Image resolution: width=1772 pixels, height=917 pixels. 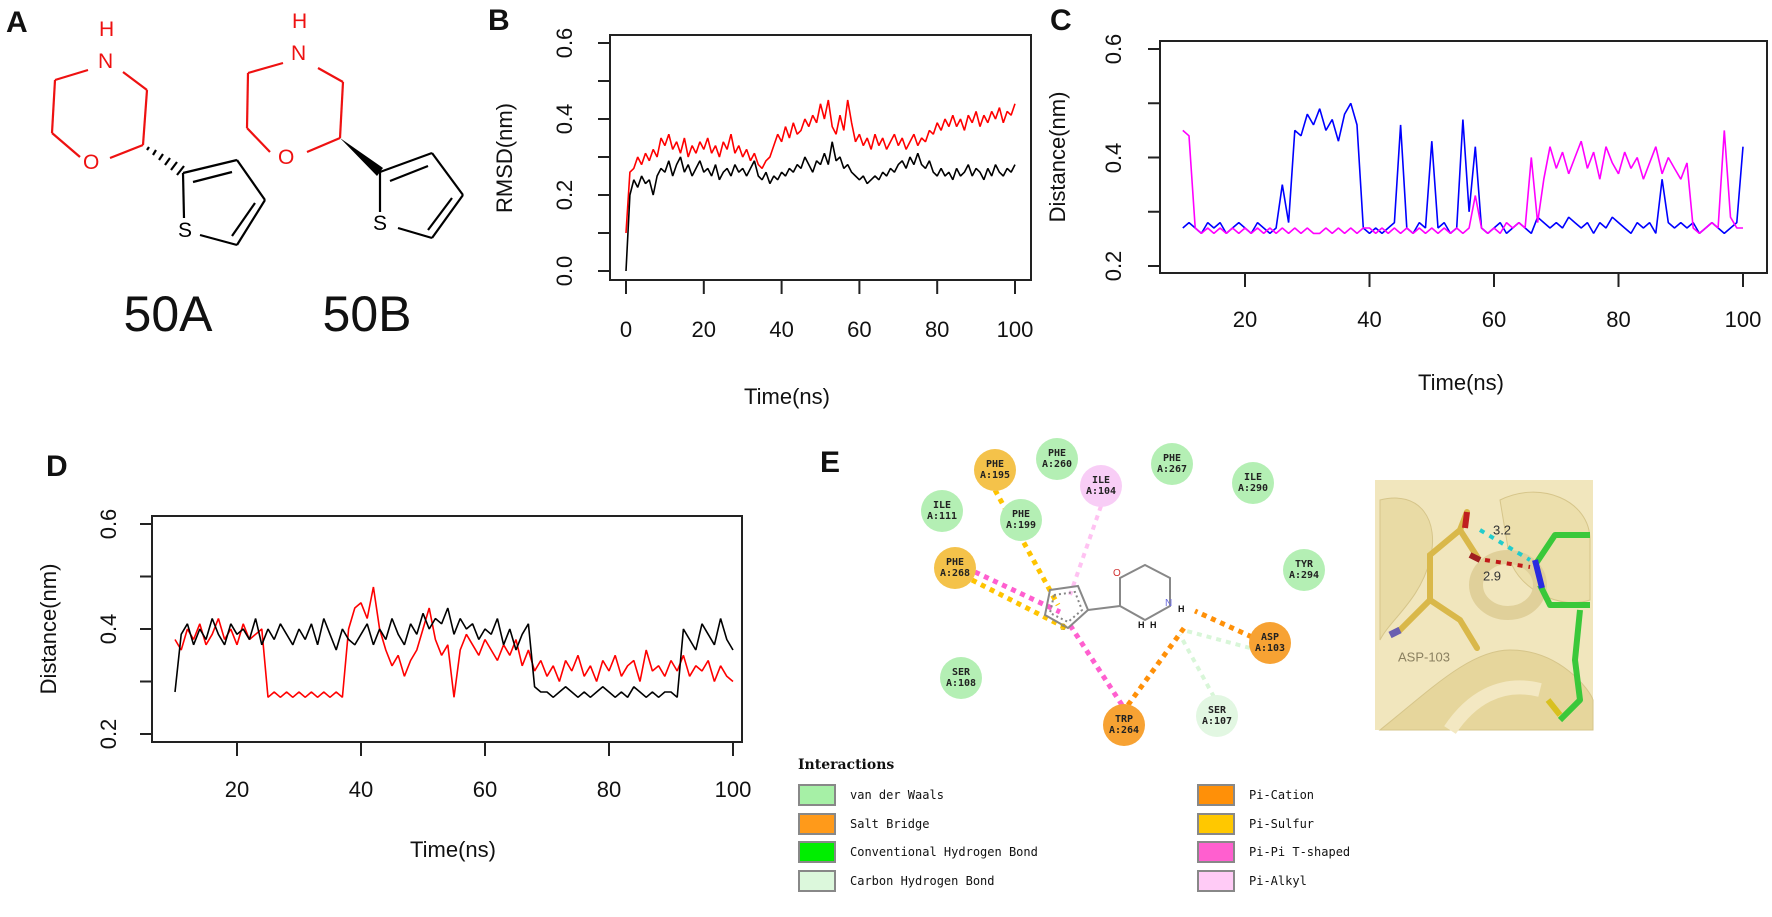 I want to click on legend-item: Pi-Sulfur, so click(x=1255, y=824).